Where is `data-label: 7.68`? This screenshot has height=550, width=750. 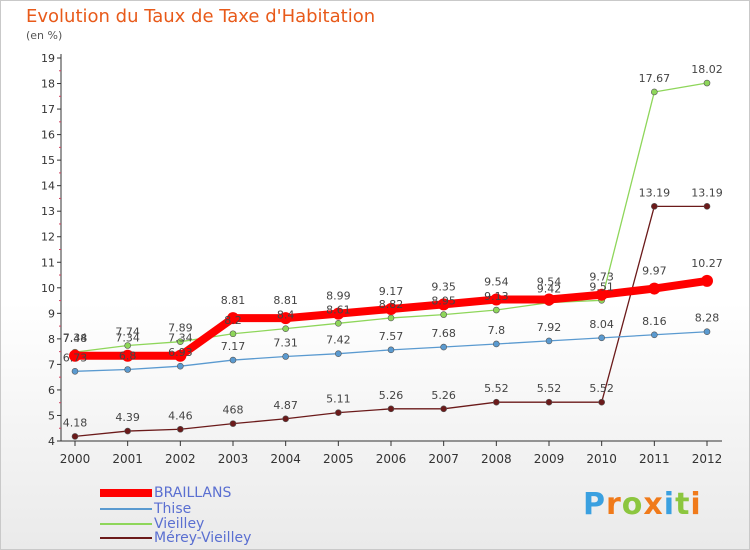
data-label: 7.68 is located at coordinates (443, 333).